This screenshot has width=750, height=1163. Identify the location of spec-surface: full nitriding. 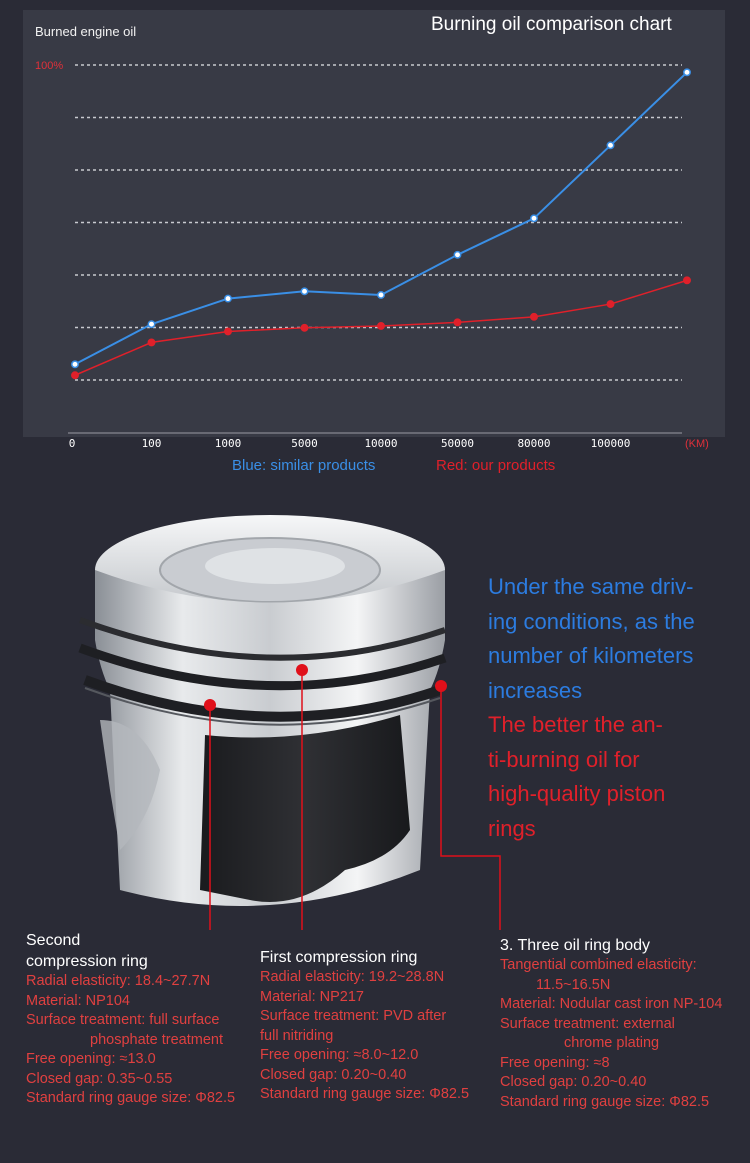
(297, 1035).